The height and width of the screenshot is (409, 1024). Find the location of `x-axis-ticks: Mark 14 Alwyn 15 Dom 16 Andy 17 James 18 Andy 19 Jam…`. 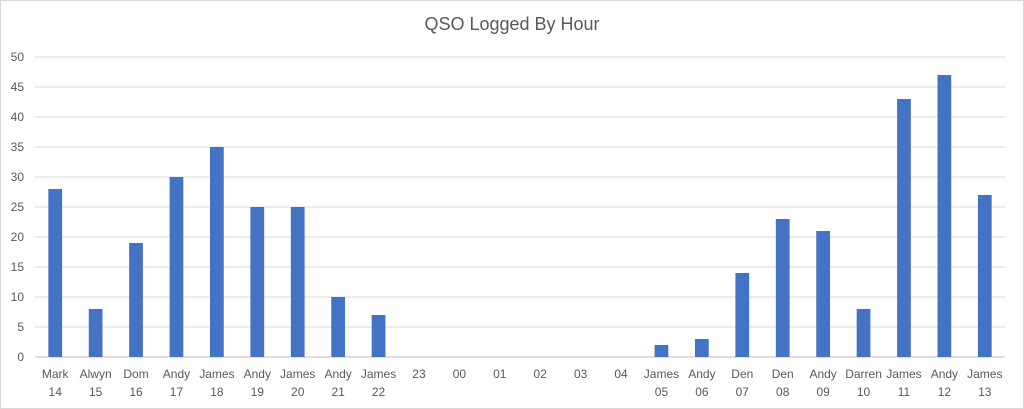

x-axis-ticks: Mark 14 Alwyn 15 Dom 16 Andy 17 James 18 Andy 19 Jam… is located at coordinates (522, 383).